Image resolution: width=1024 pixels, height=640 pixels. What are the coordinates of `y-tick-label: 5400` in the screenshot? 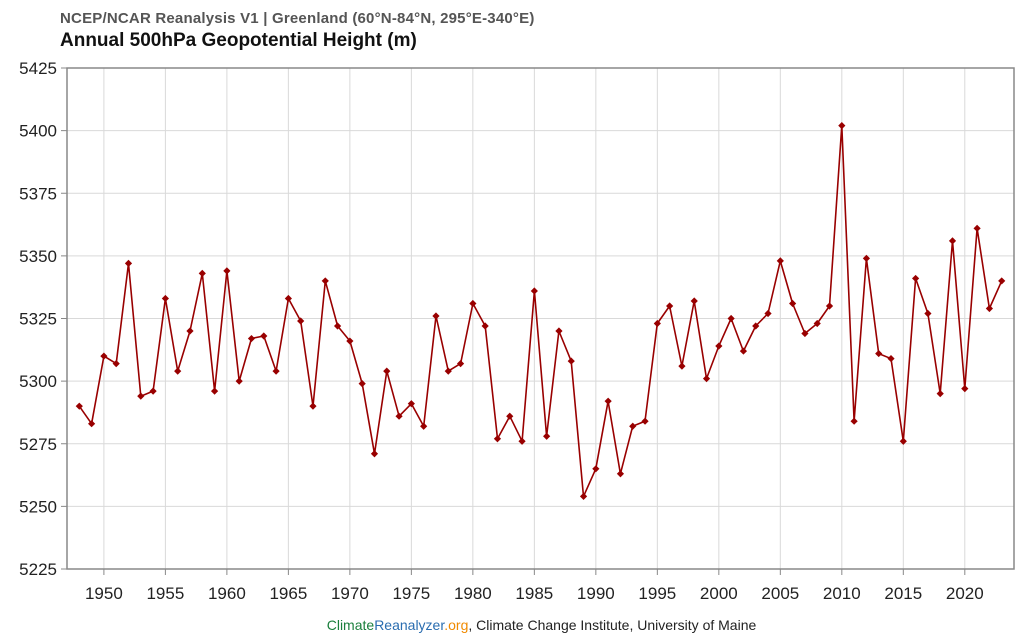 It's located at (38, 131).